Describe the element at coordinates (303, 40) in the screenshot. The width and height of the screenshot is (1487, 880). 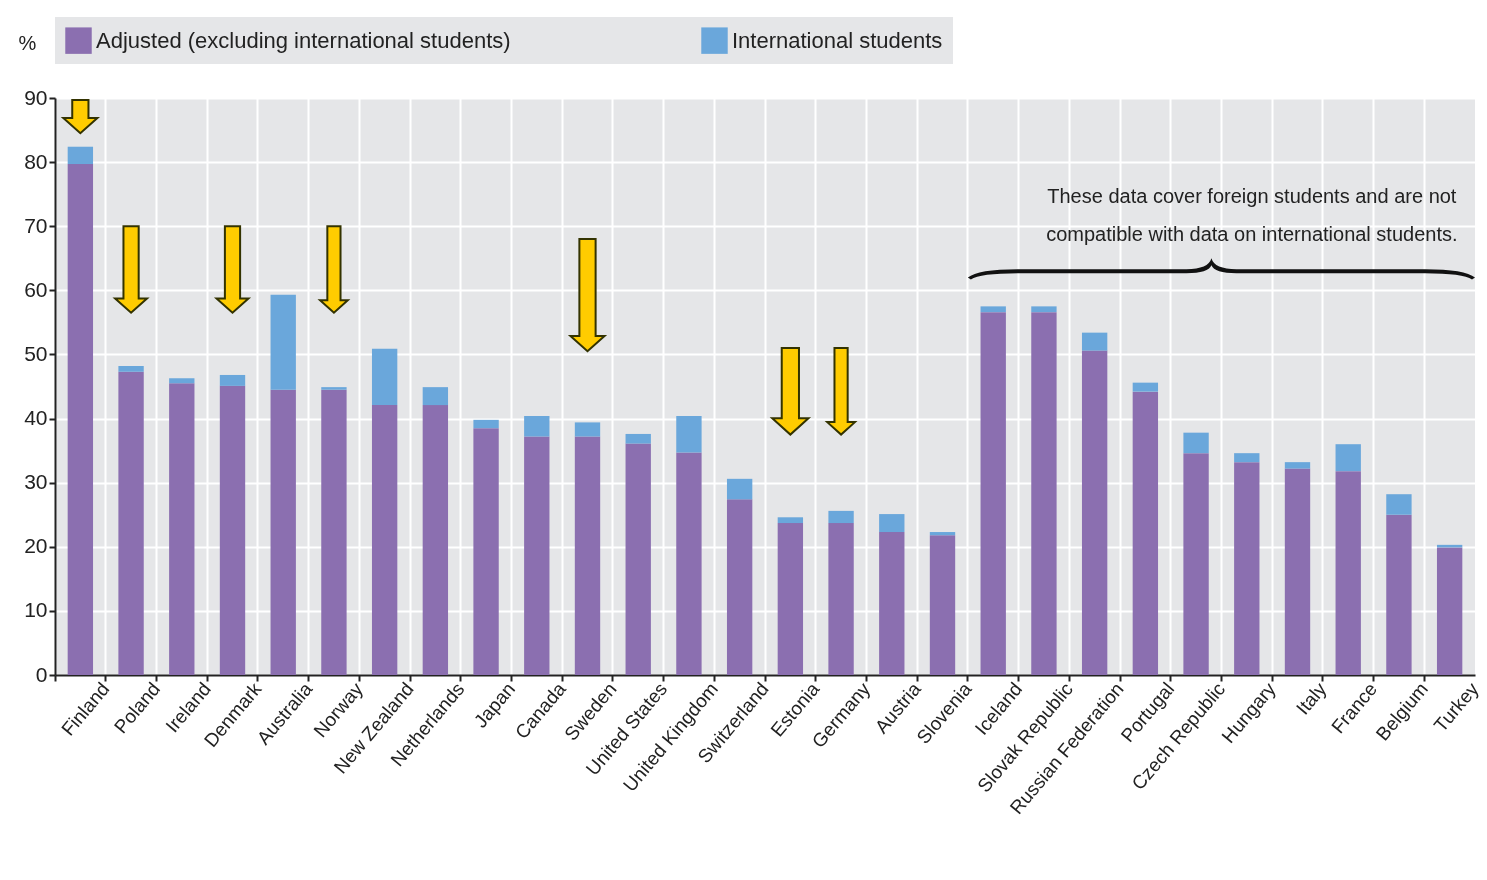
I see `legend-label: Adjusted (excluding international students)` at that location.